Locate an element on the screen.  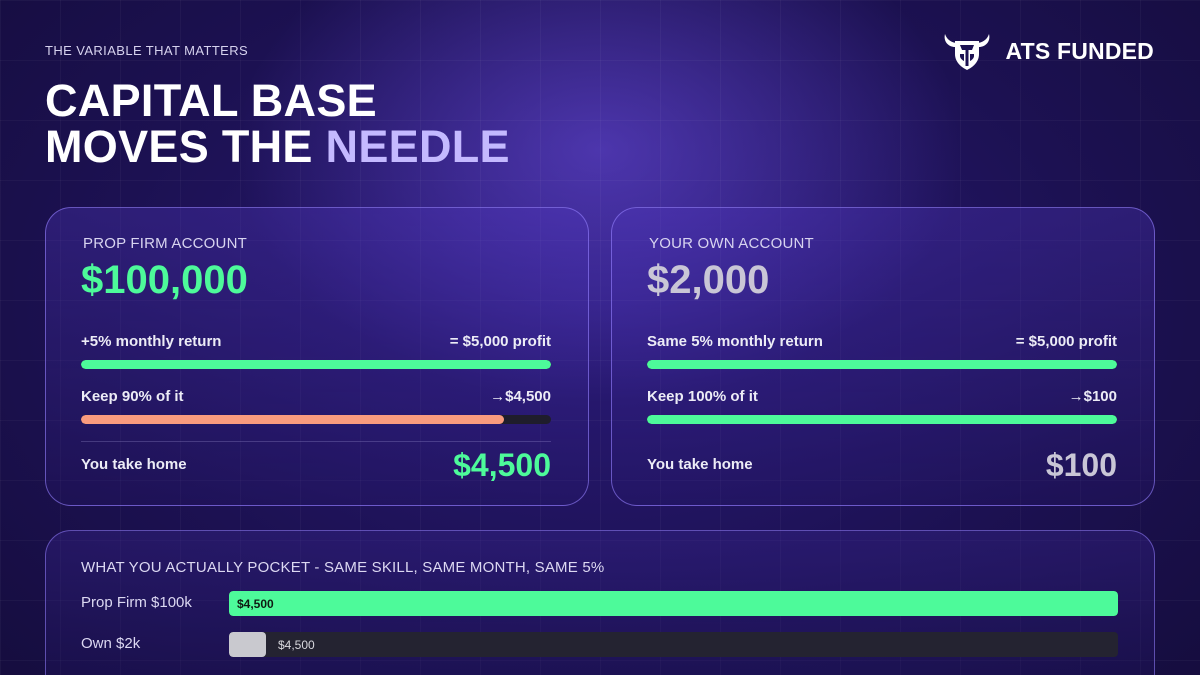
comparison-row-label: Own $2k is located at coordinates (111, 643).